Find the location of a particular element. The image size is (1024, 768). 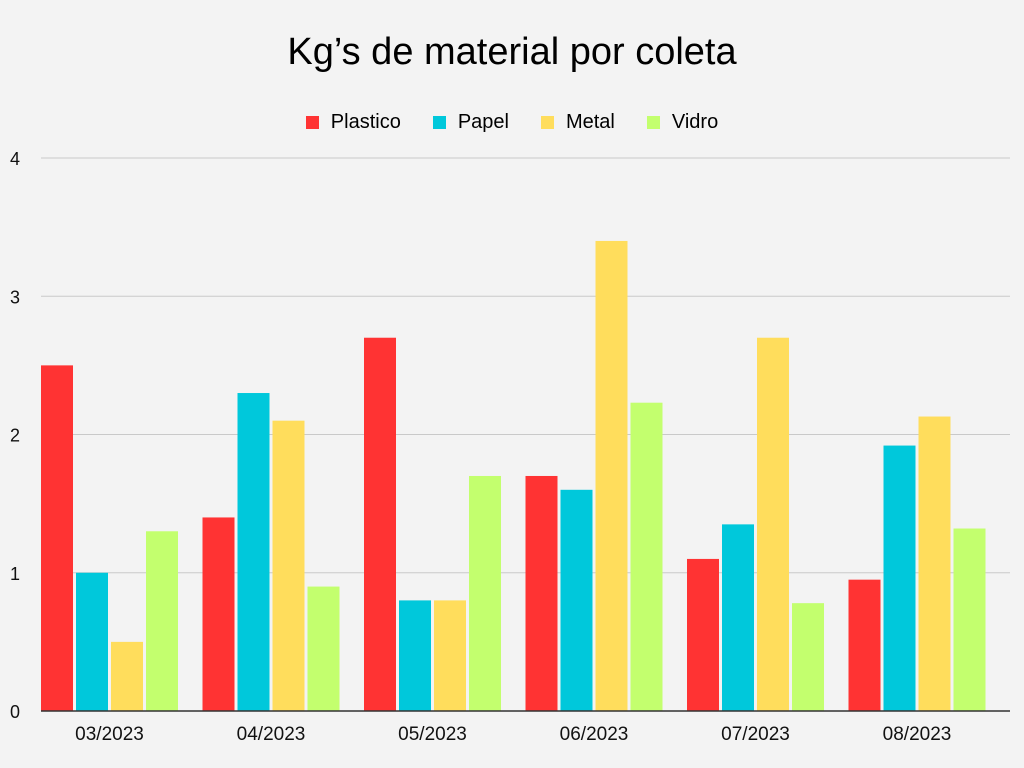

legend-item-papel: Papel is located at coordinates (470, 122).